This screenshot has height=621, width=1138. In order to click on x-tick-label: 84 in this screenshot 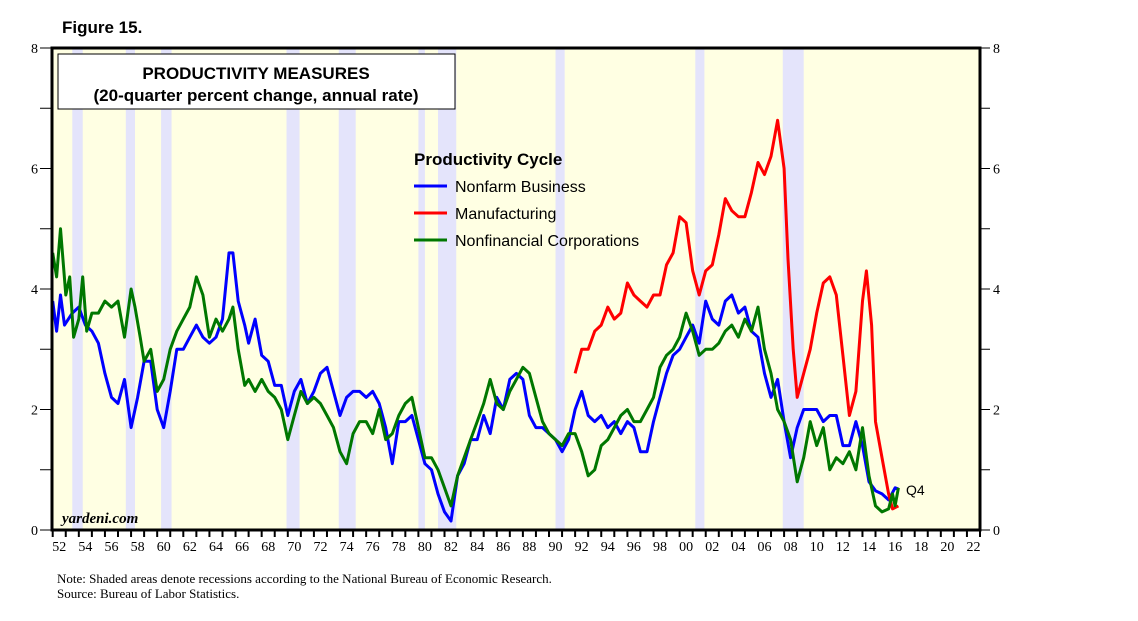, I will do `click(477, 547)`.